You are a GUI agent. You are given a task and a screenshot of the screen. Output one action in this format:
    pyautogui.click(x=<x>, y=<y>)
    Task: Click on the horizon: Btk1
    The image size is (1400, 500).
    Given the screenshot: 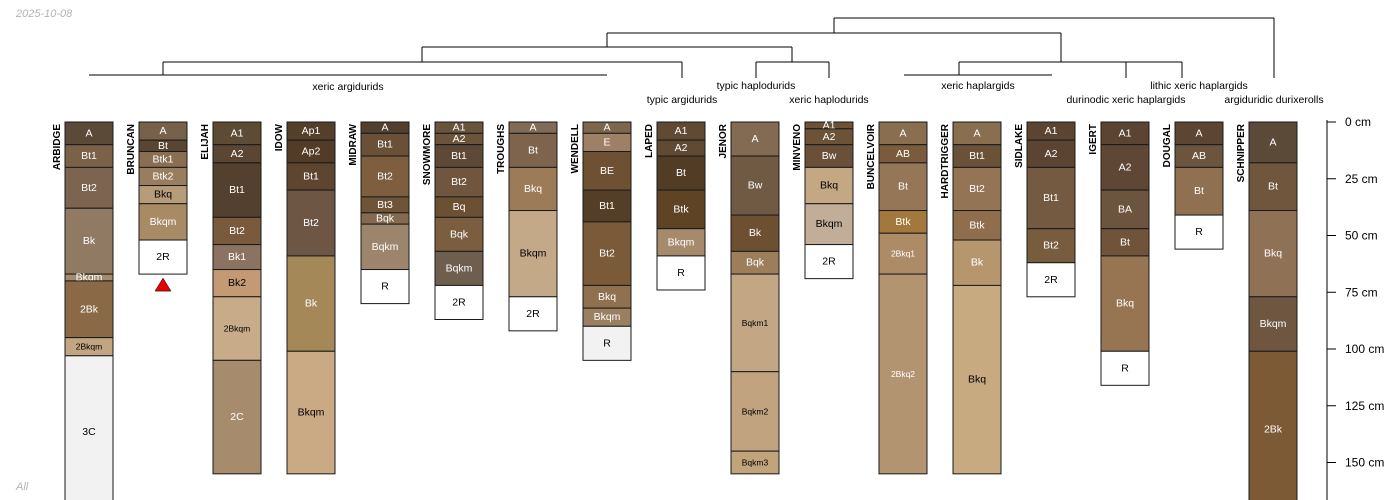 What is the action you would take?
    pyautogui.click(x=163, y=159)
    